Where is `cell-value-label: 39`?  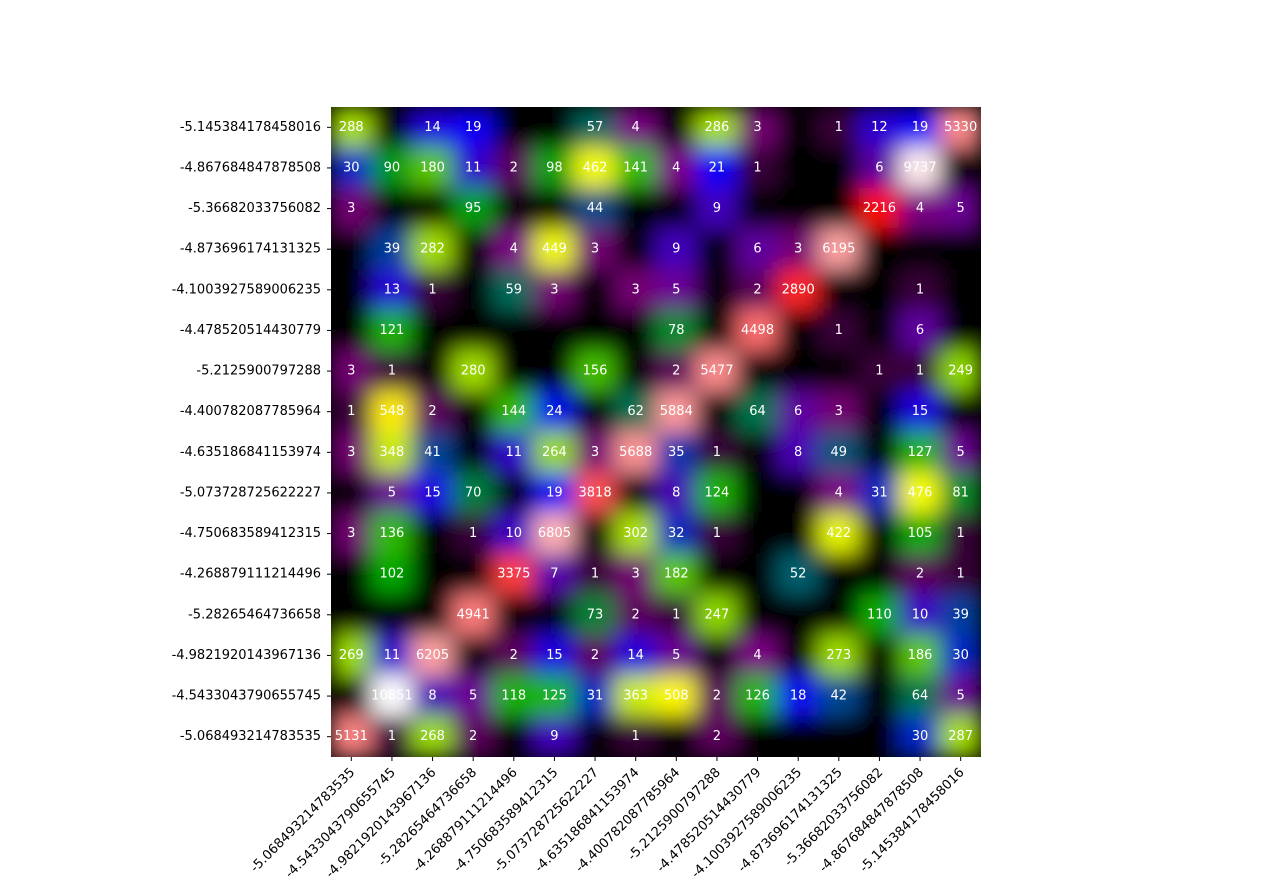
cell-value-label: 39 is located at coordinates (960, 614).